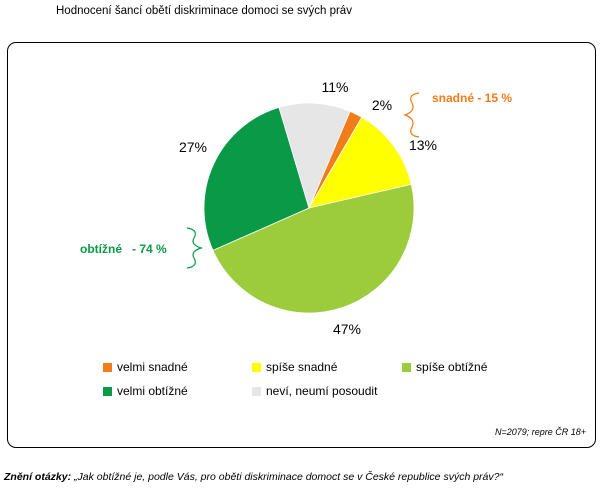 The height and width of the screenshot is (495, 608). Describe the element at coordinates (193, 147) in the screenshot. I see `pie-data-label-3: 27%` at that location.